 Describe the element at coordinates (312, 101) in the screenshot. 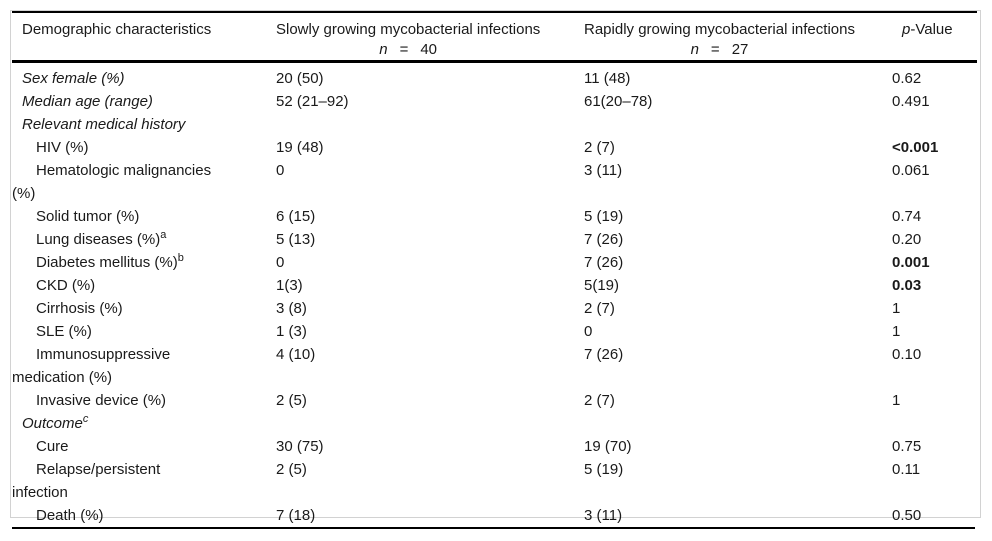

I see `value-slowly-growing: 52 (21–92)` at that location.